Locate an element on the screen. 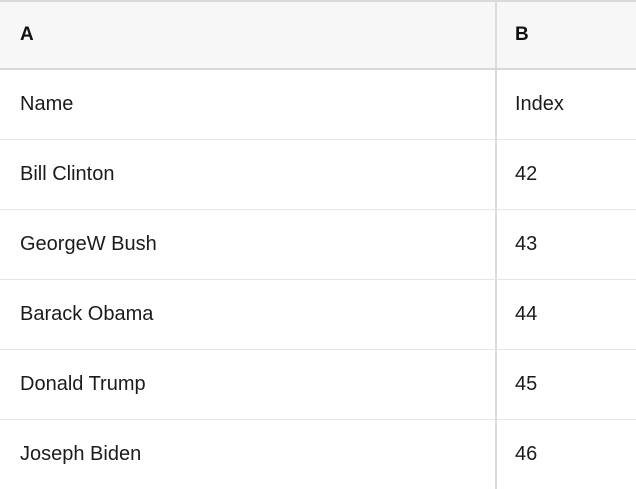  cell: Barack Obama is located at coordinates (248, 314).